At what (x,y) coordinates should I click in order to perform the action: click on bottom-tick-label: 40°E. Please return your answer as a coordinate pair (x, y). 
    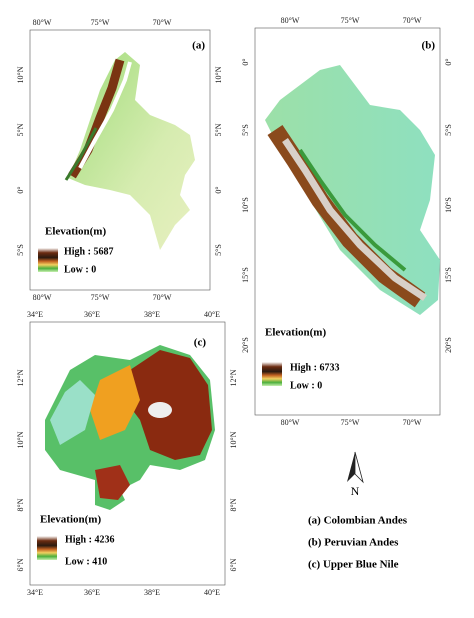
    Looking at the image, I should click on (212, 592).